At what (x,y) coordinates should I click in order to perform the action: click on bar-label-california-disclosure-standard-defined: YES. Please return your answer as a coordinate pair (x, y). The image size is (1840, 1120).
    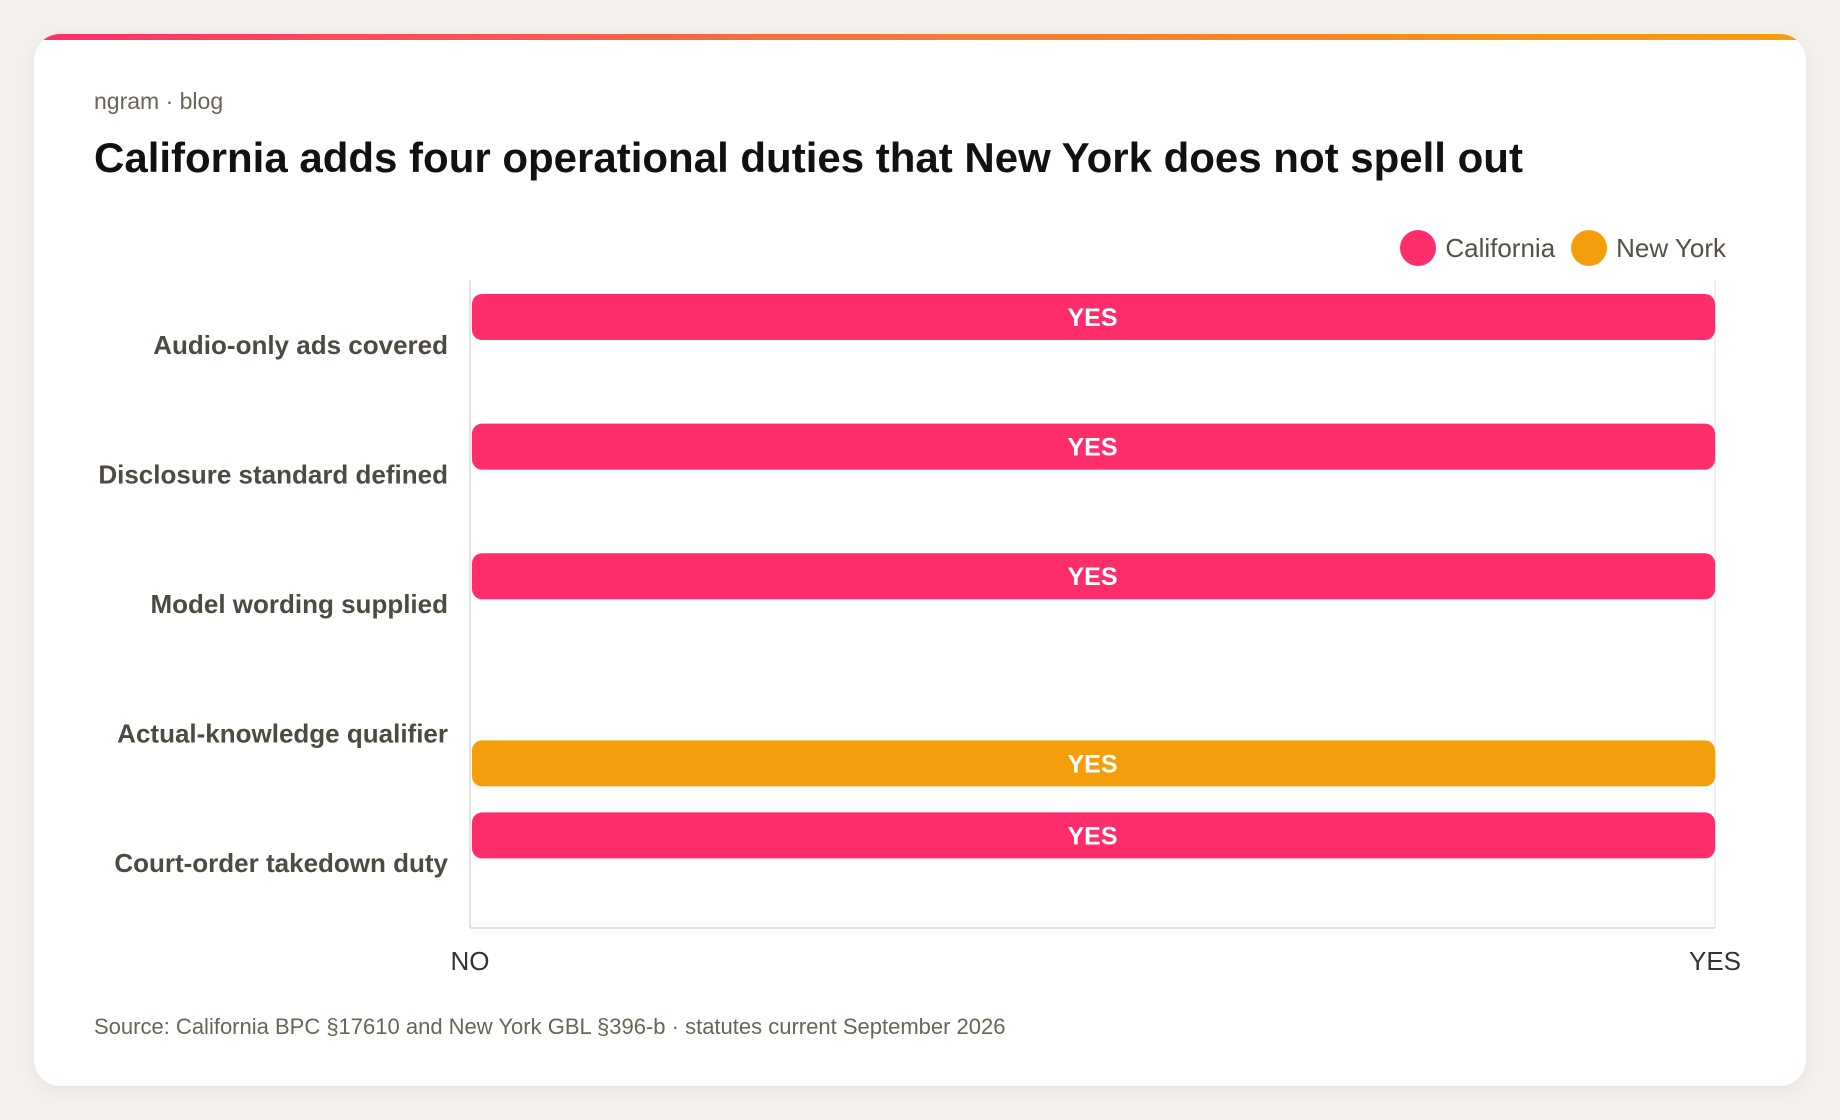
    Looking at the image, I should click on (1092, 448).